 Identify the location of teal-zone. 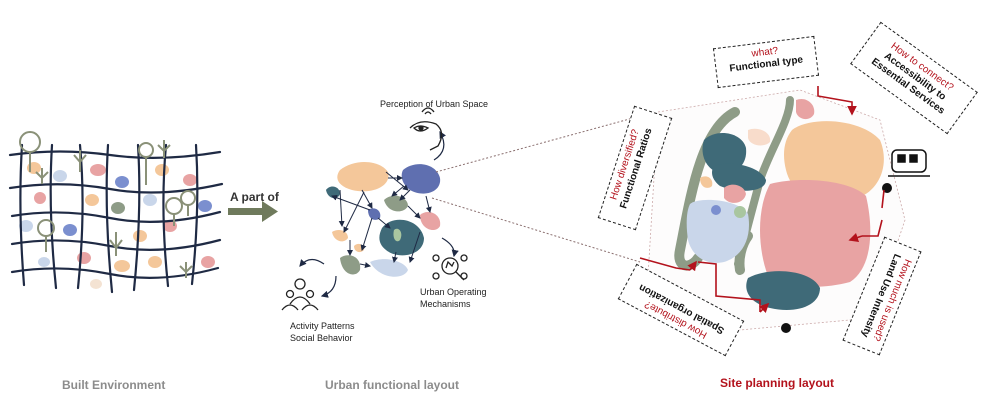
(724, 153).